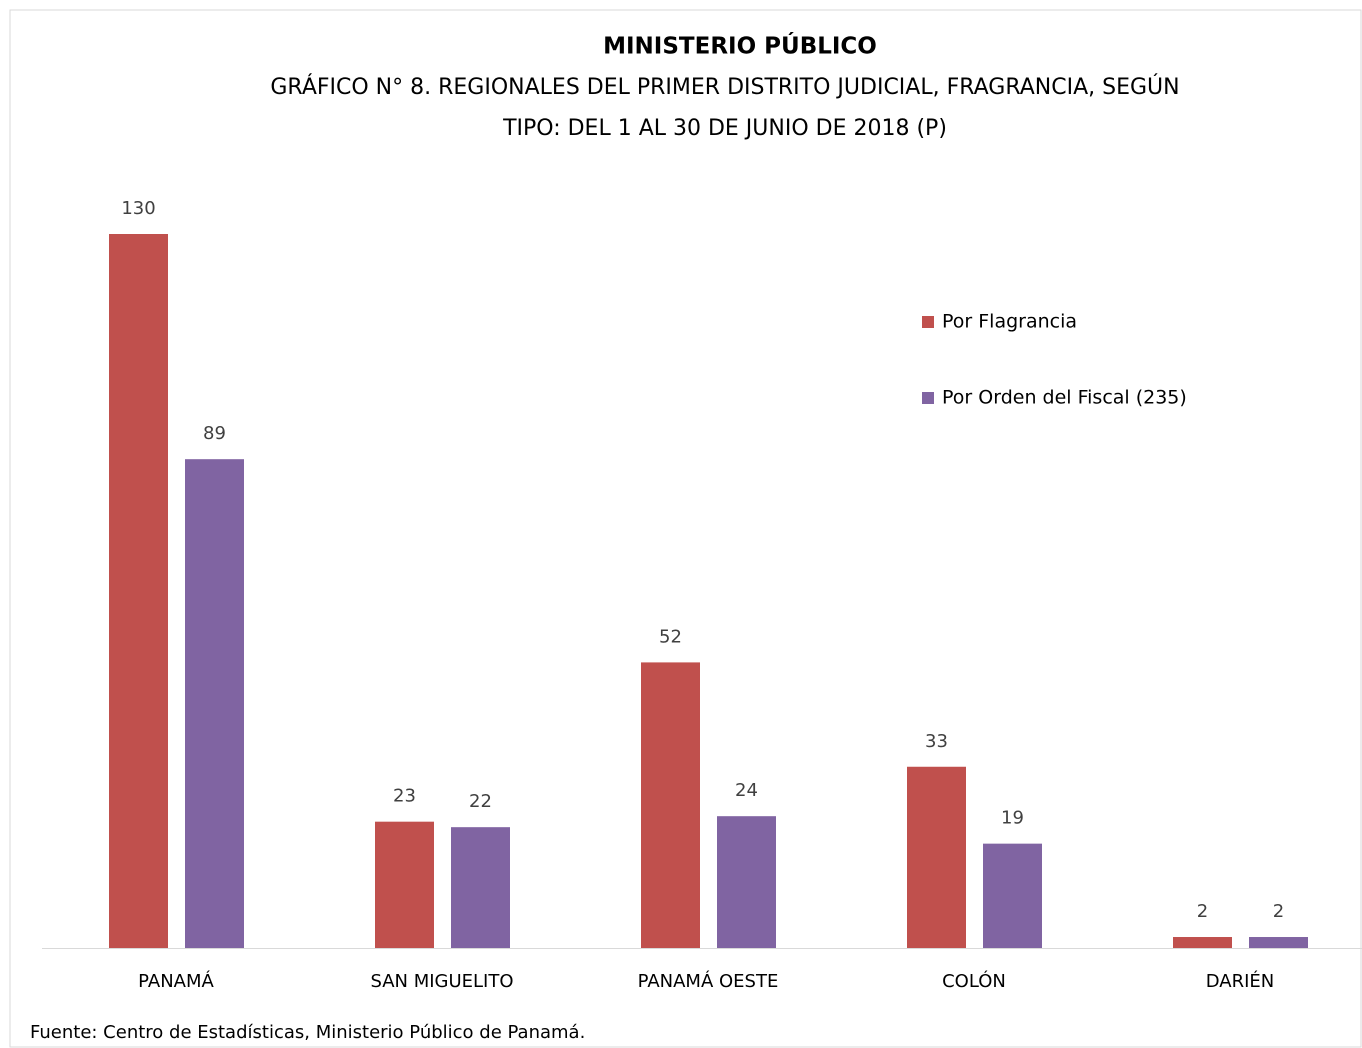  I want to click on x-tick-label: DARIÉN, so click(1240, 981).